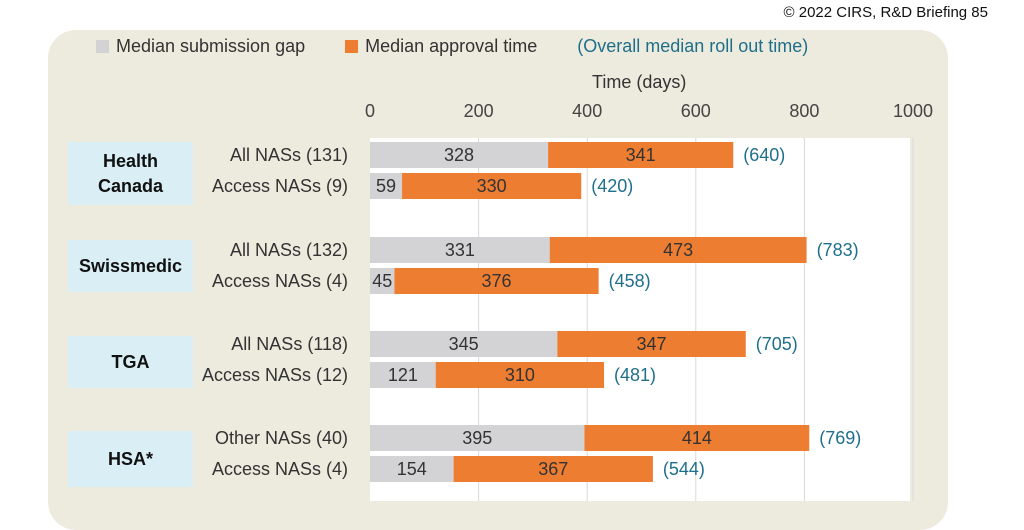 The width and height of the screenshot is (1024, 530). Describe the element at coordinates (281, 438) in the screenshot. I see `row-label: Other NASs (40)` at that location.